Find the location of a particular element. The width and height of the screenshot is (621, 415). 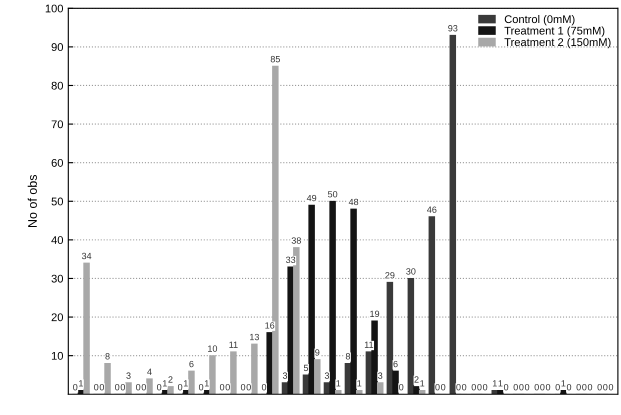

y-tick-label: 80 is located at coordinates (58, 86).